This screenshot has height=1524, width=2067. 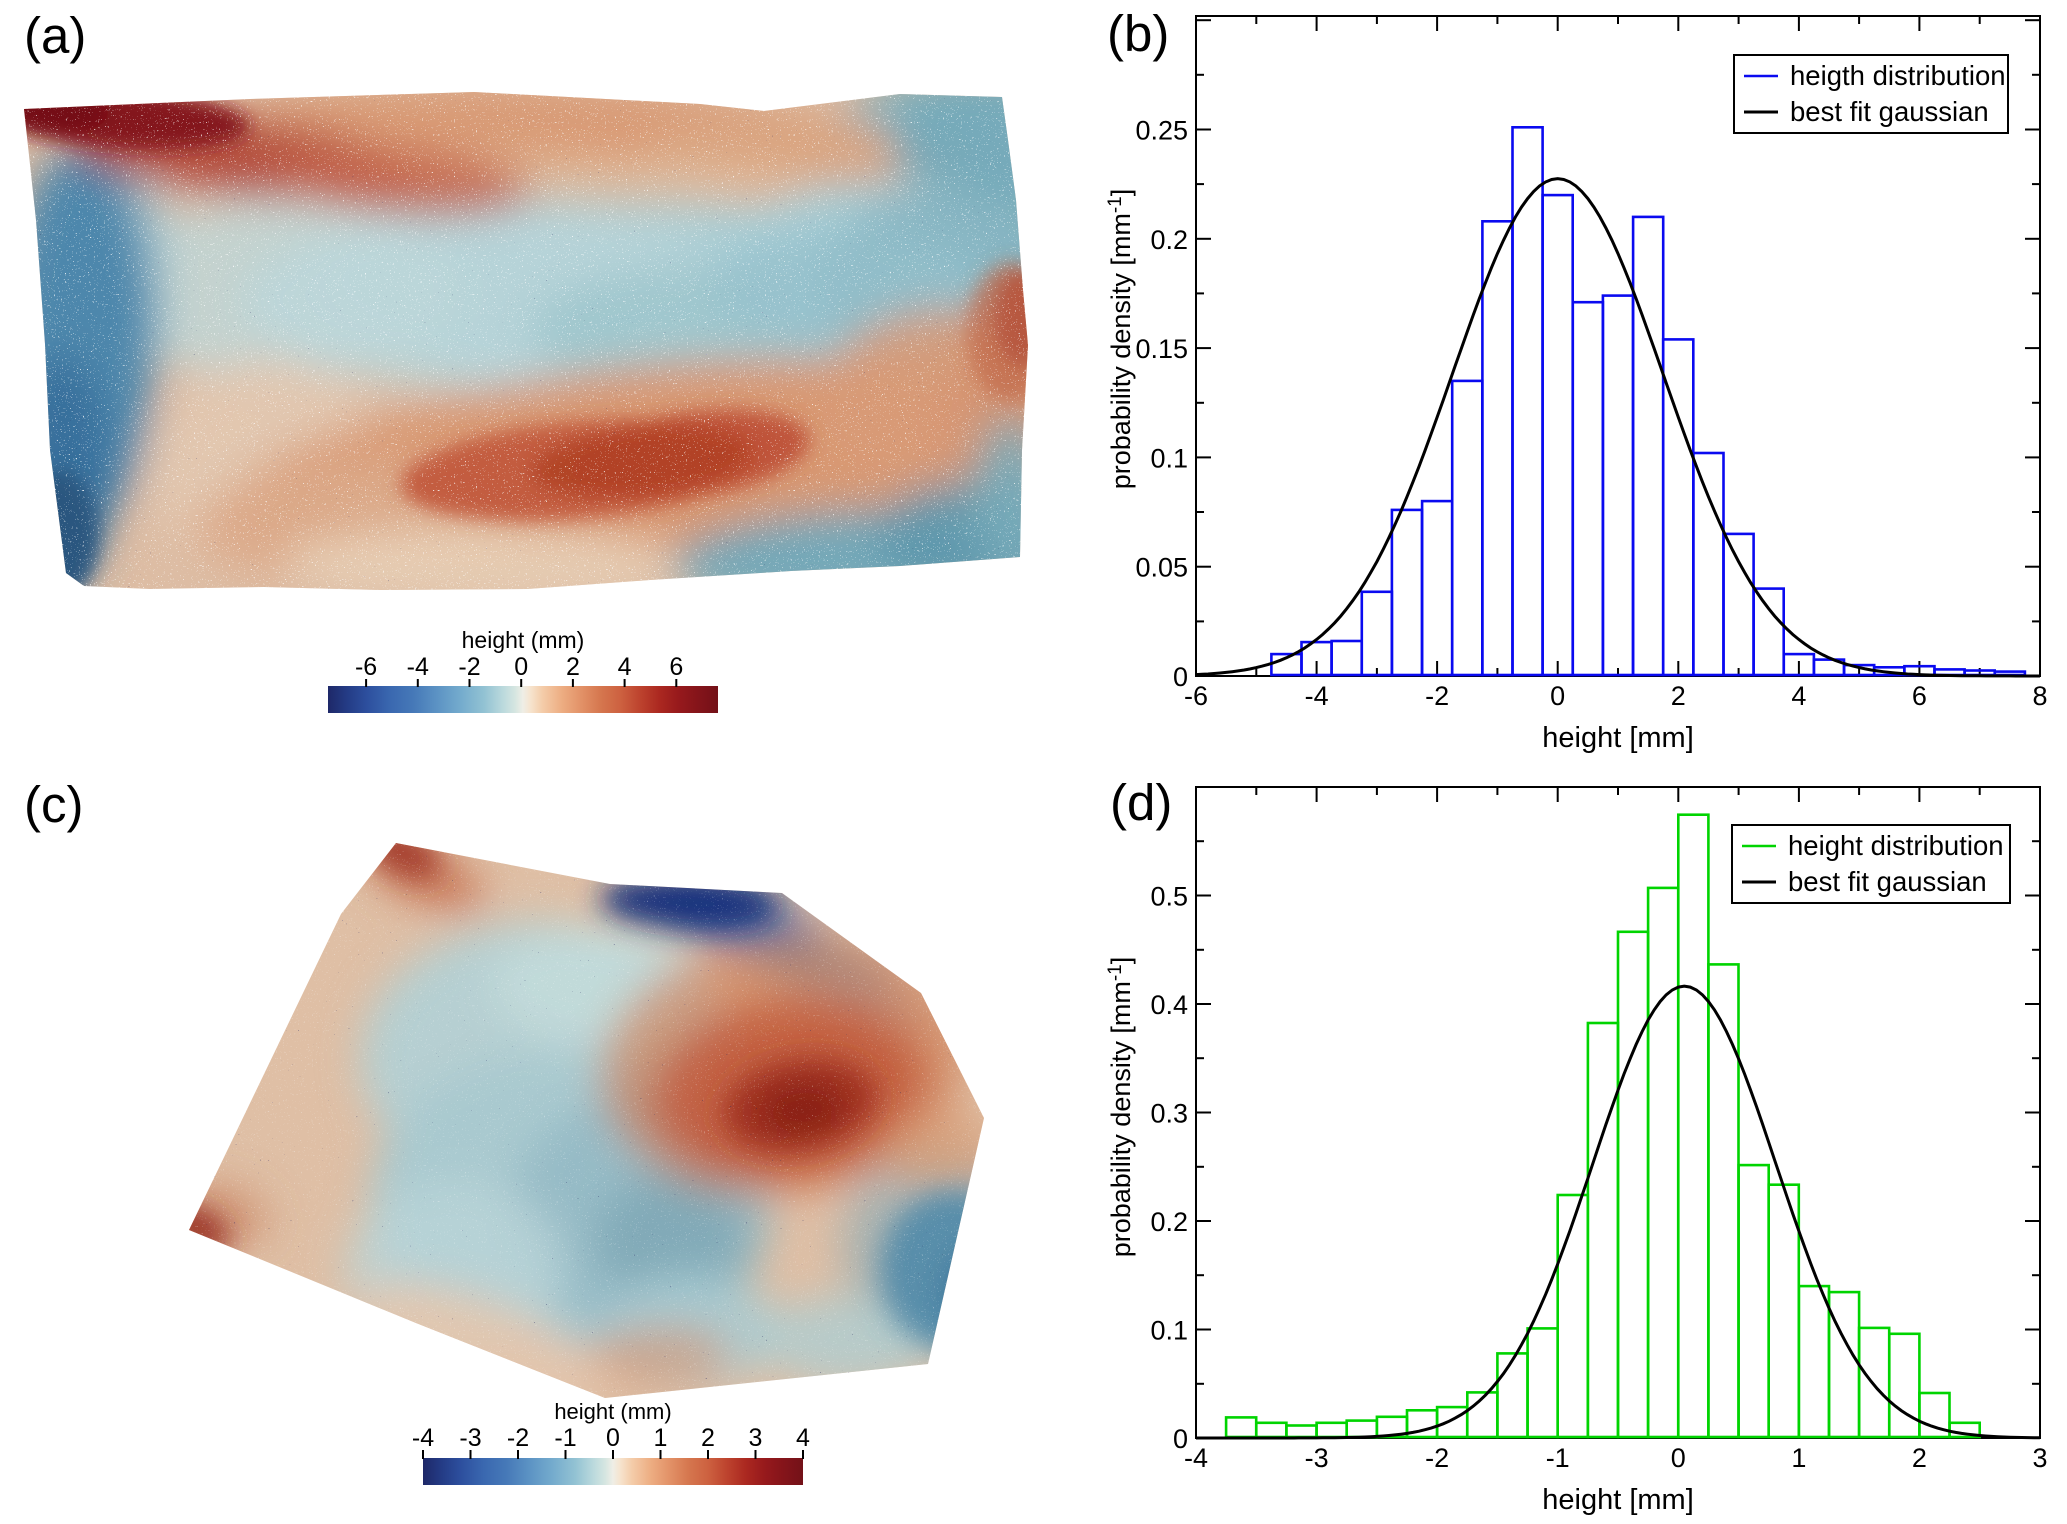 I want to click on svg-text: 0.5, so click(x=1169, y=897).